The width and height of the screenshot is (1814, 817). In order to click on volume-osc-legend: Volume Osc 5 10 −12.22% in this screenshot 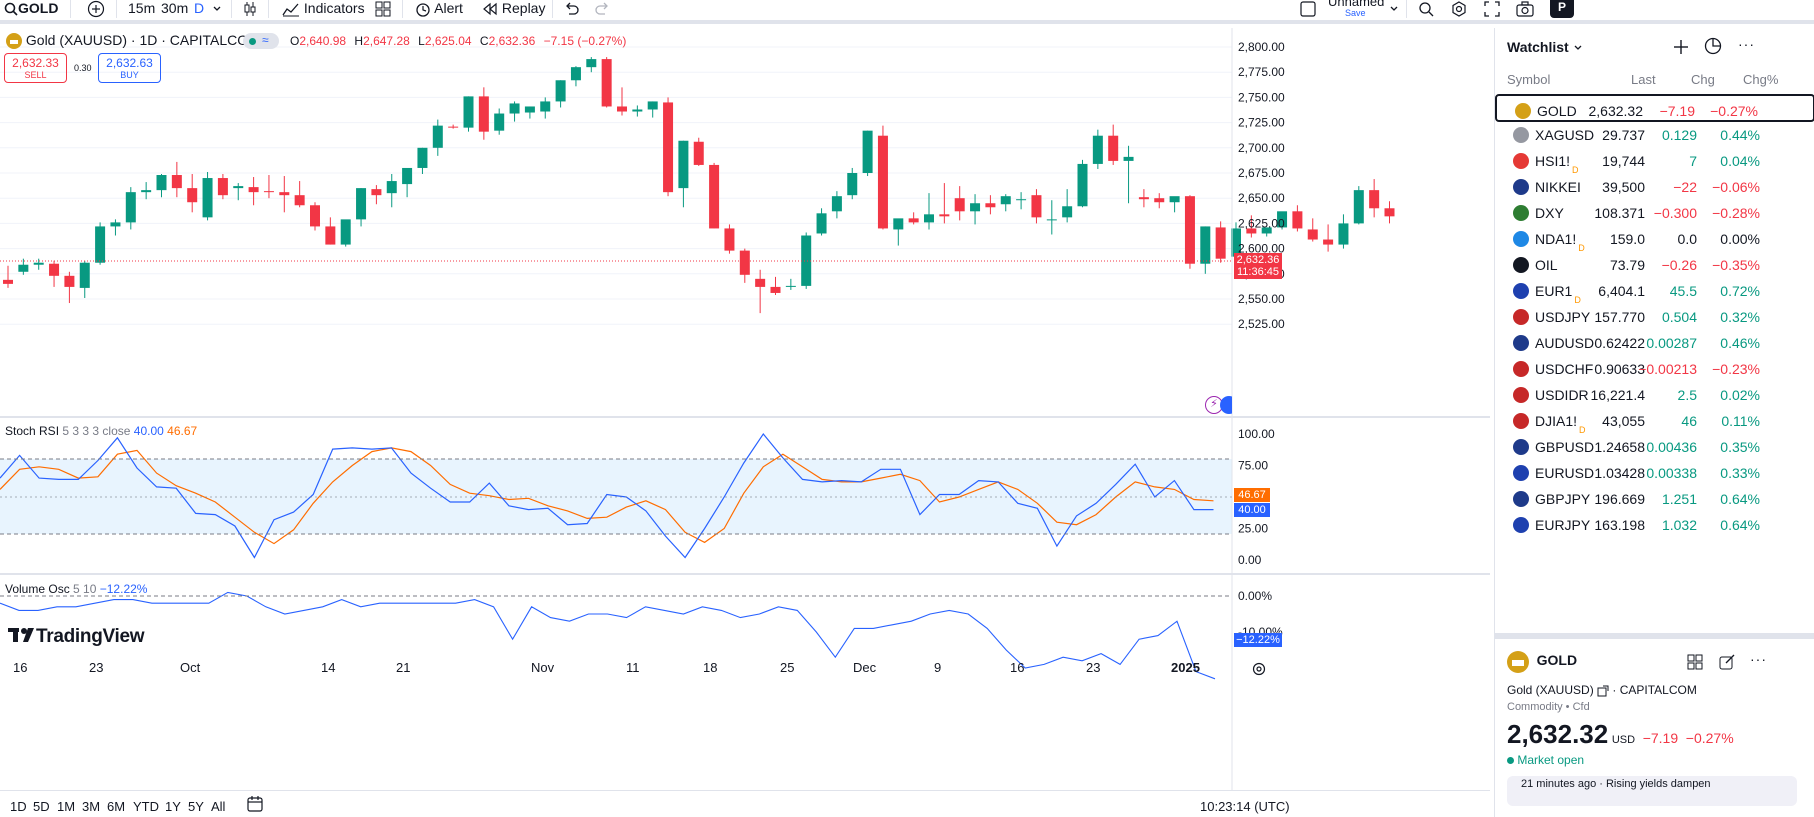, I will do `click(76, 589)`.